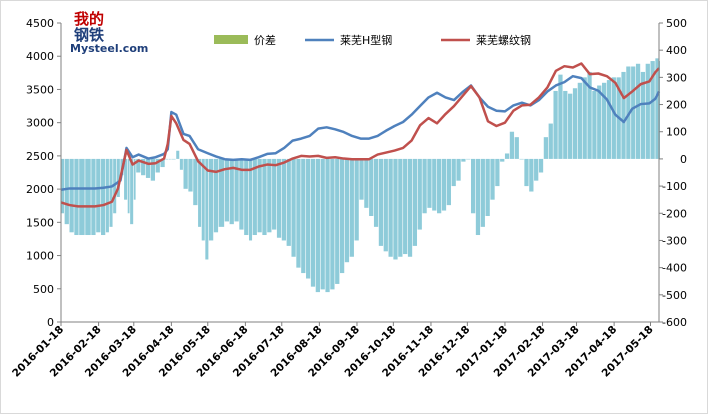 The image size is (709, 419). I want to click on right-y-tick-label: 300, so click(676, 77).